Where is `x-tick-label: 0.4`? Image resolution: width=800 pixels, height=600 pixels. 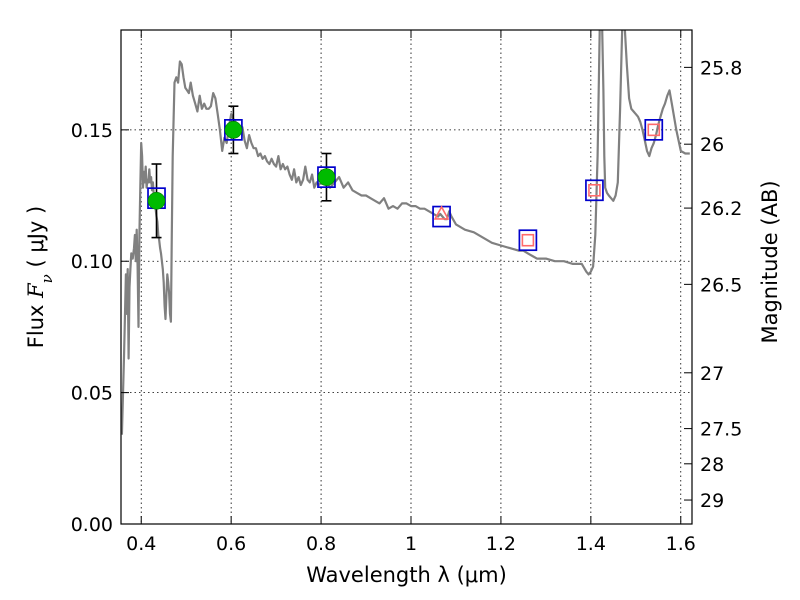
x-tick-label: 0.4 is located at coordinates (141, 544).